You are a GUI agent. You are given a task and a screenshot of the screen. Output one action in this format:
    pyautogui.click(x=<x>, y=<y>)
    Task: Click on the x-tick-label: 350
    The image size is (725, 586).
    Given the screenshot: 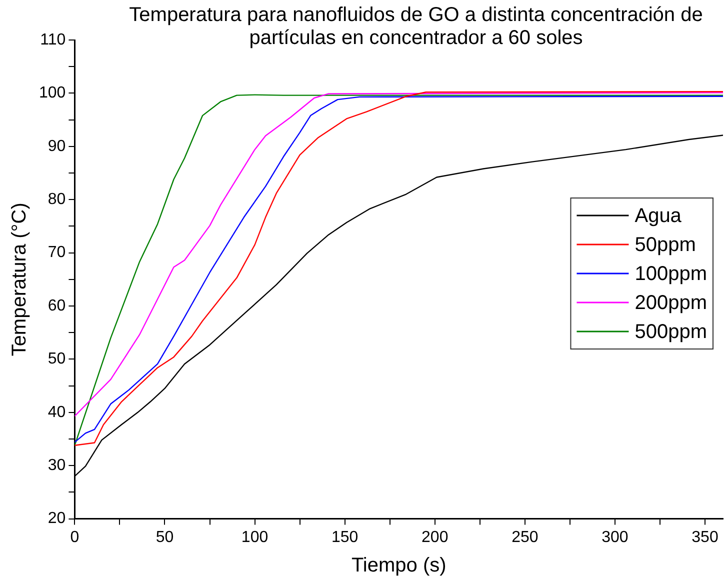 What is the action you would take?
    pyautogui.click(x=705, y=537)
    